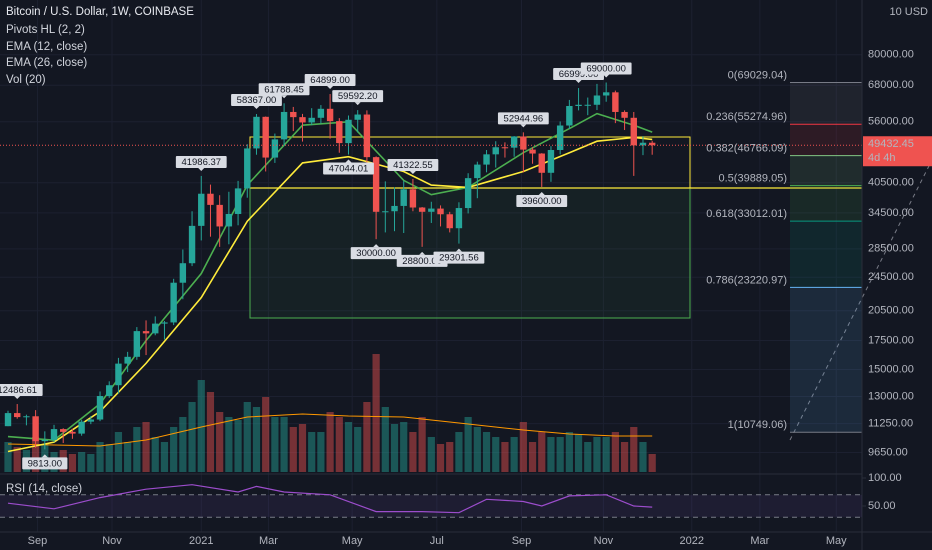  Describe the element at coordinates (885, 478) in the screenshot. I see `rsi-tick-label: 100.00` at that location.